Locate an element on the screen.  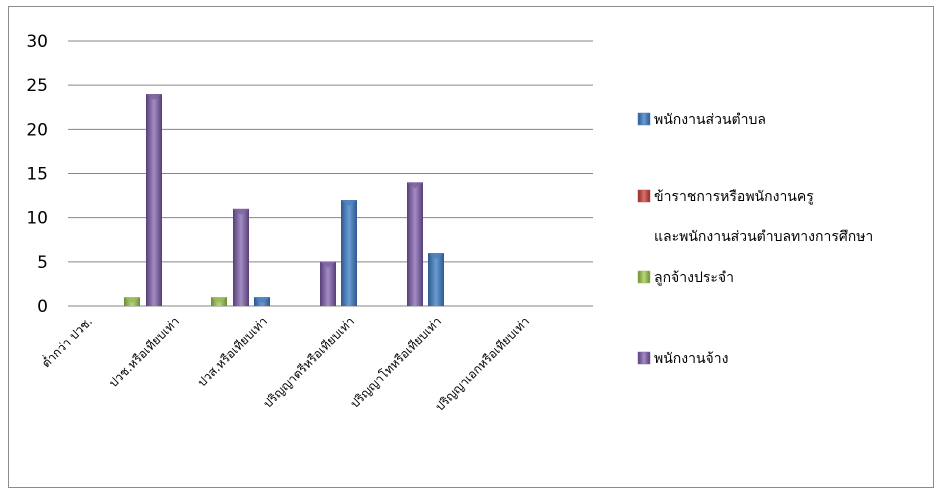
y-tick-label: 15 is located at coordinates (37, 175).